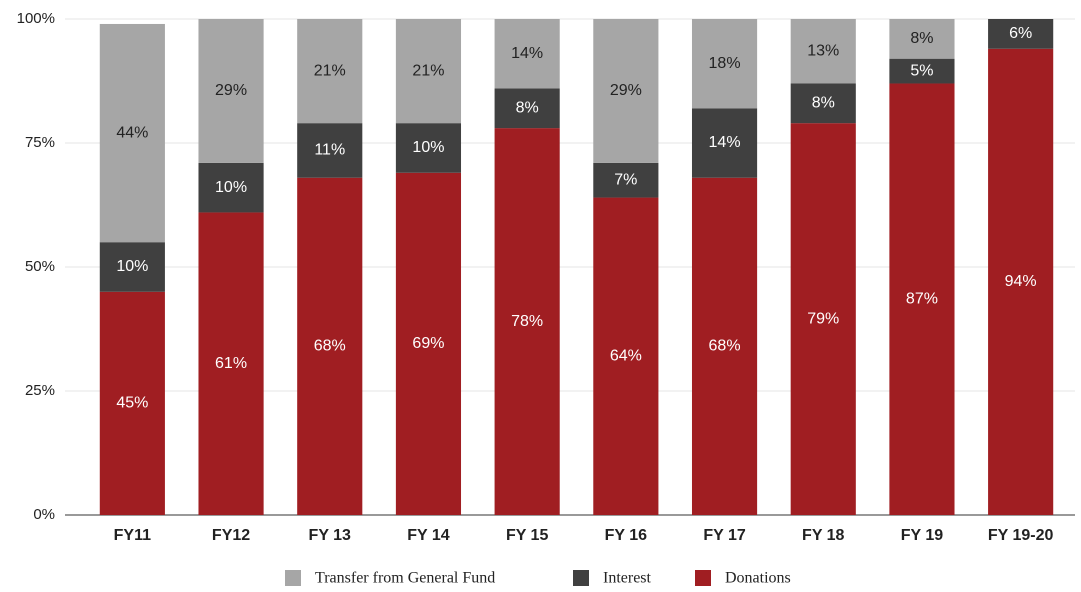 This screenshot has width=1081, height=592. What do you see at coordinates (1021, 535) in the screenshot?
I see `x-tick-label: FY 19-20` at bounding box center [1021, 535].